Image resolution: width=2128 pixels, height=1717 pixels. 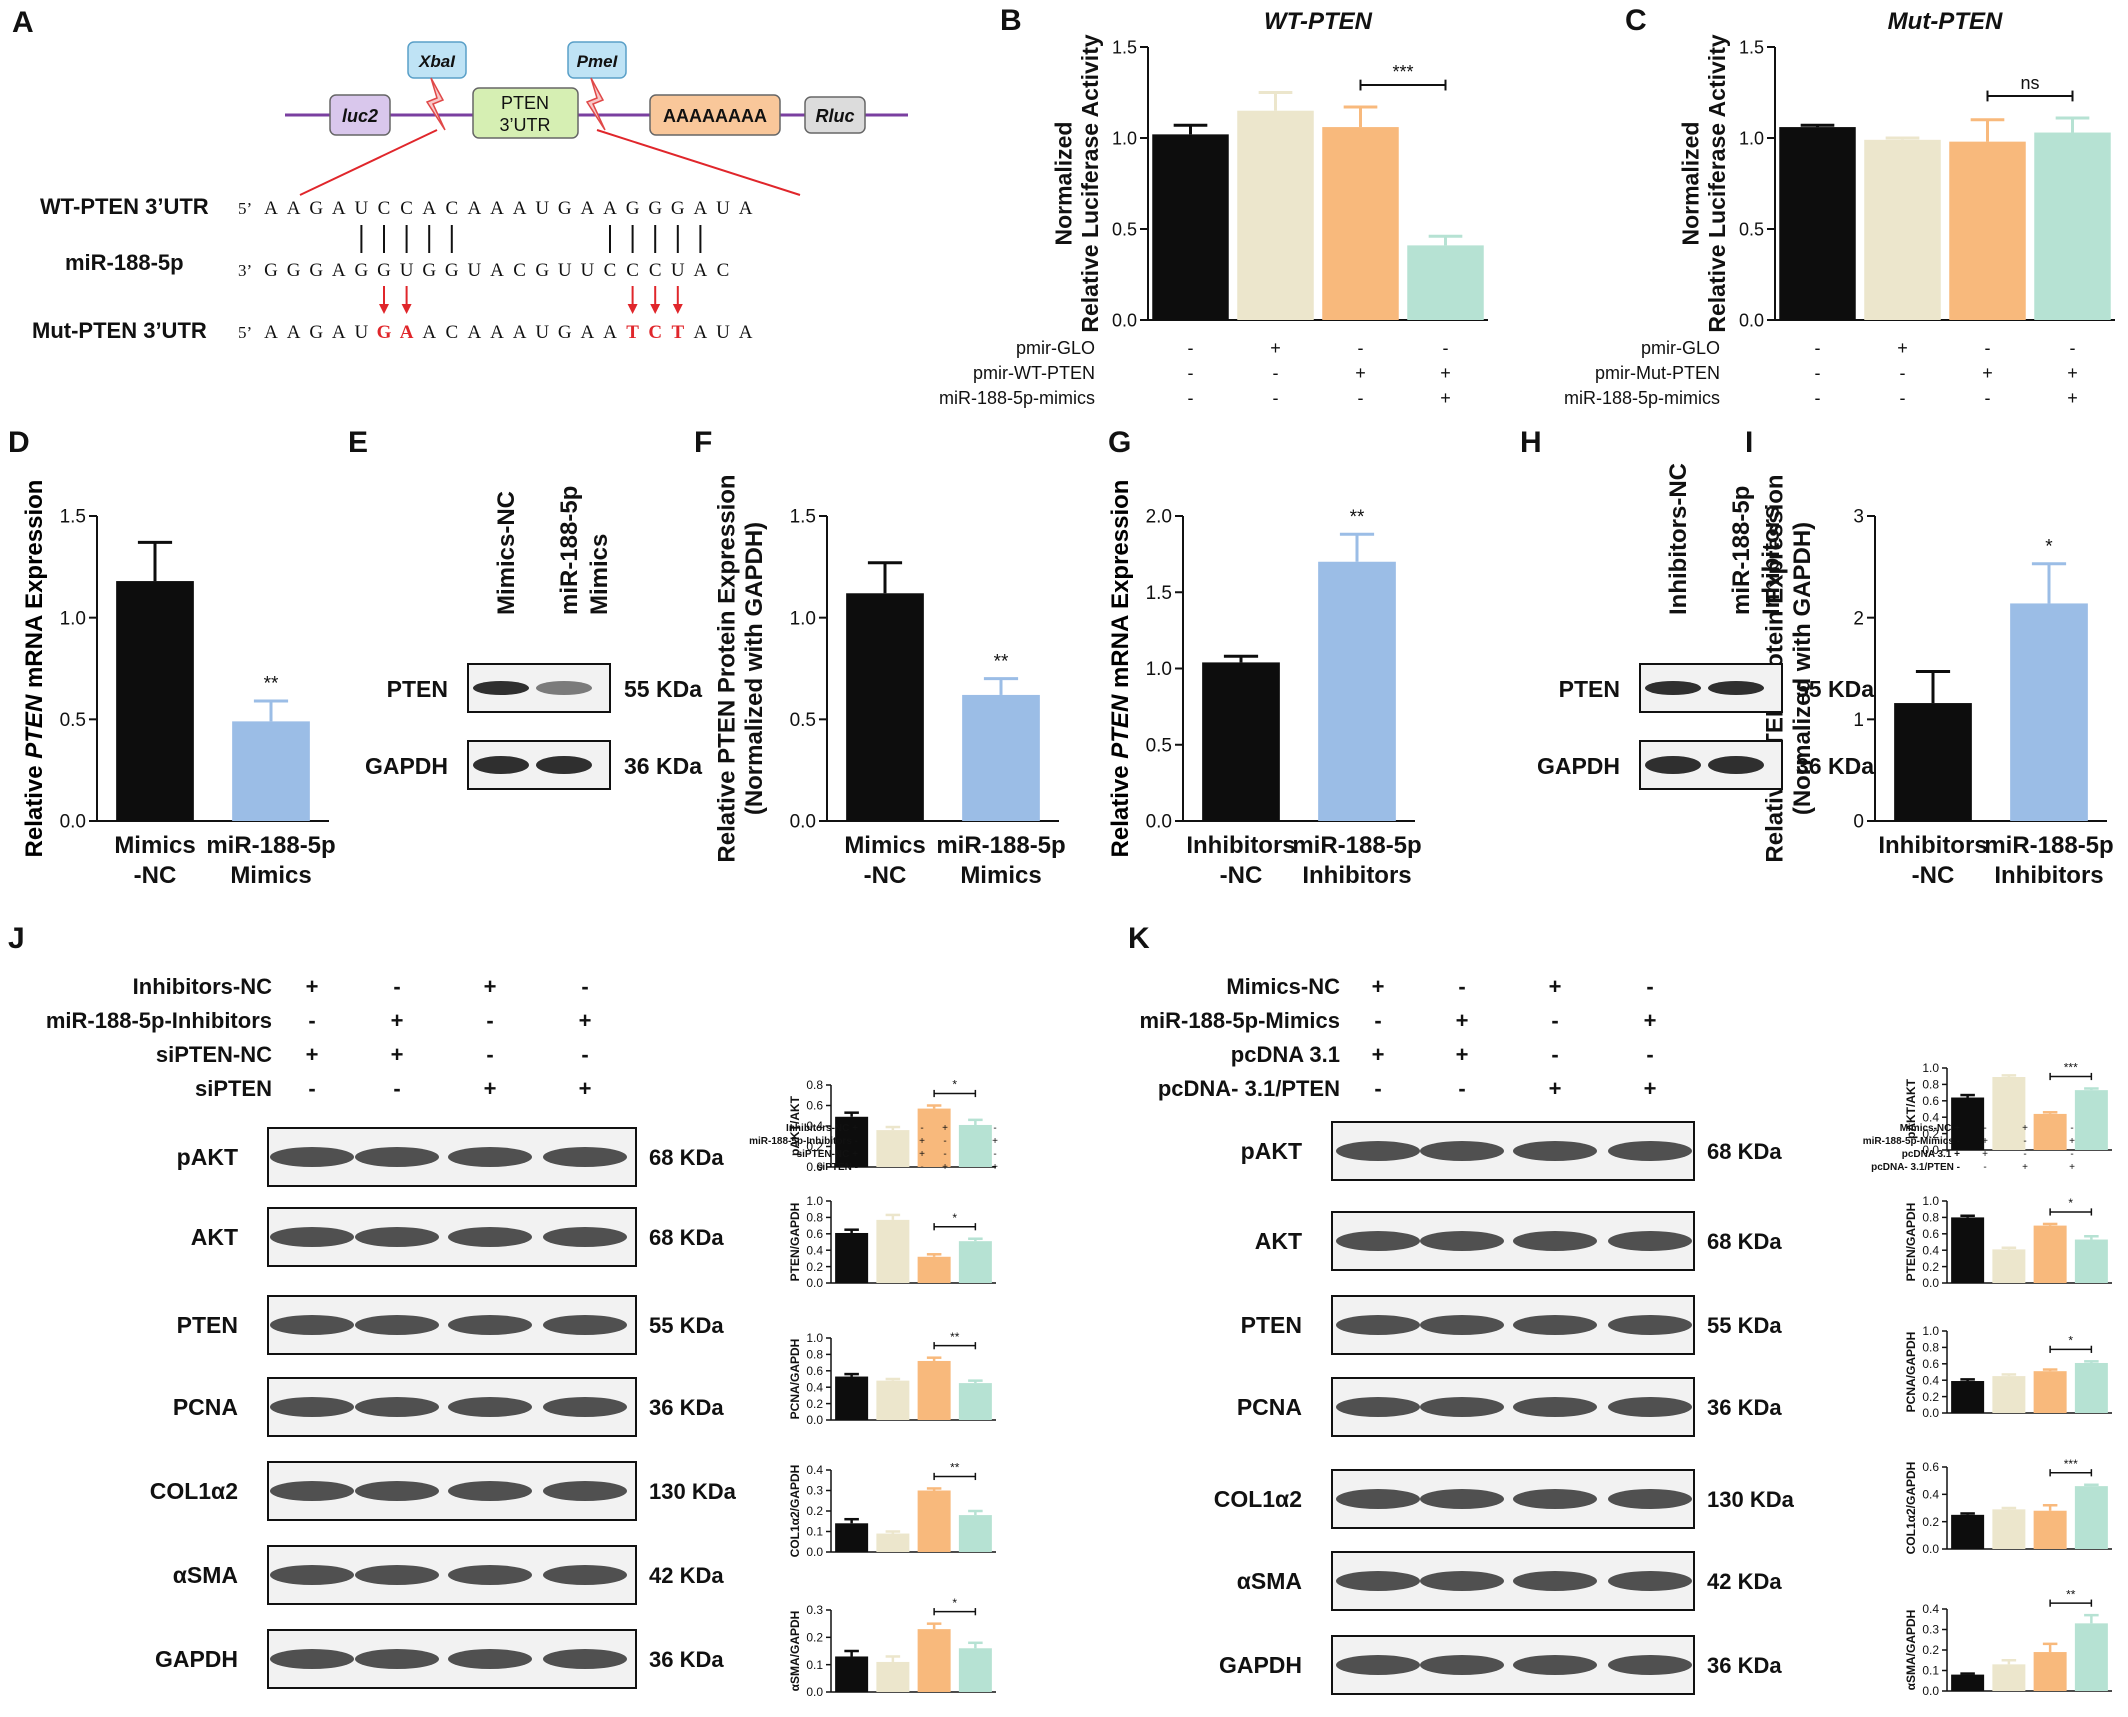 I want to click on y-axis-label: pAKT/AKT, so click(x=795, y=1125).